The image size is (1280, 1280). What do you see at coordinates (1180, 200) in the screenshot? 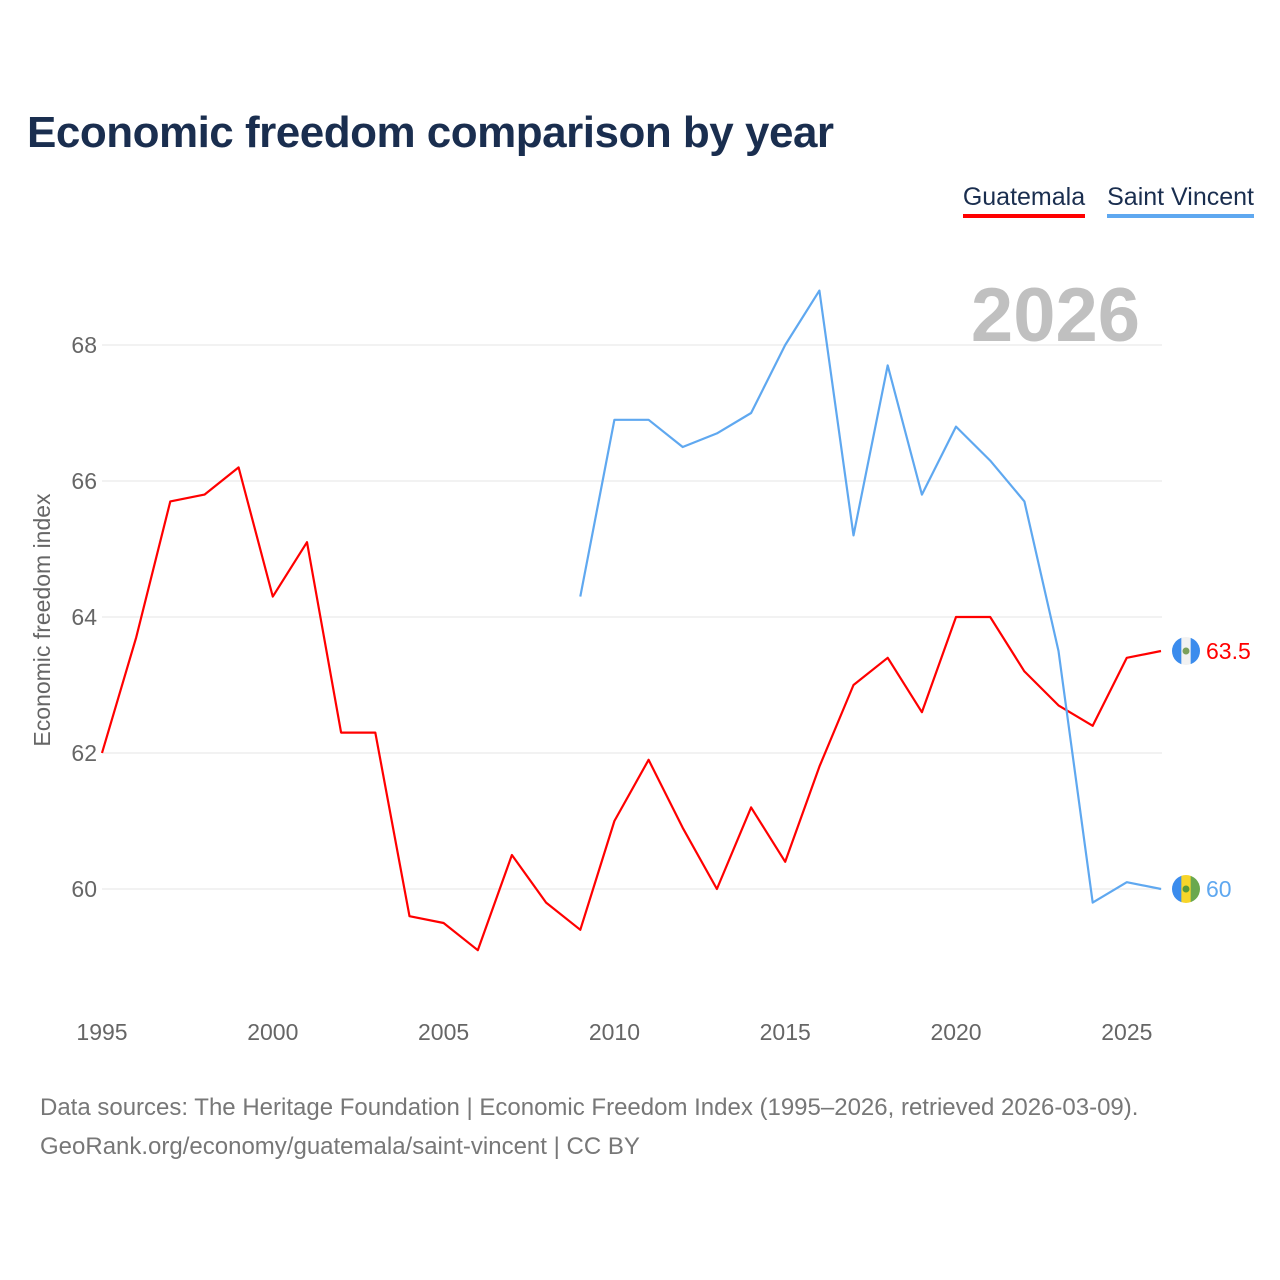
I see `legend-item-saint-vincent: Saint Vincent` at bounding box center [1180, 200].